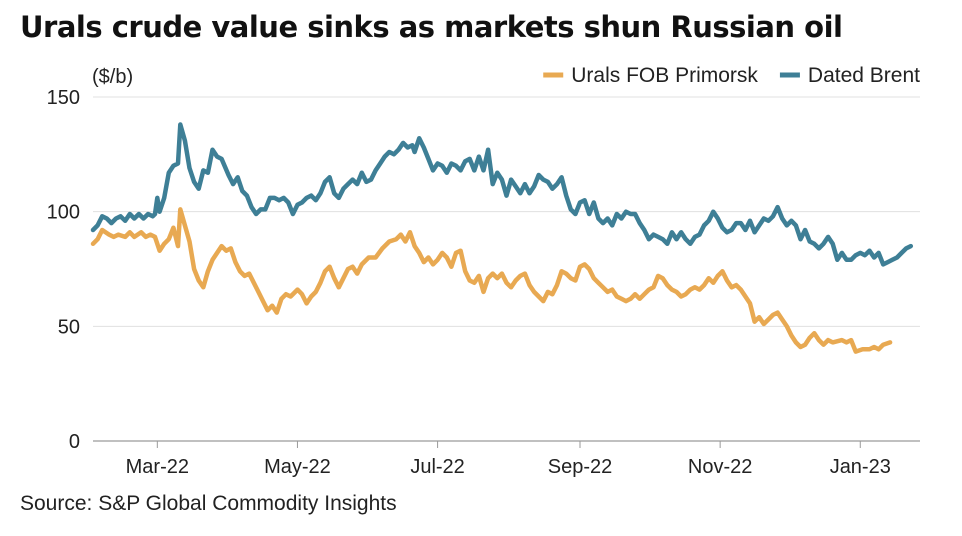  I want to click on x-tick-label-Sep-22: Sep-22, so click(580, 467).